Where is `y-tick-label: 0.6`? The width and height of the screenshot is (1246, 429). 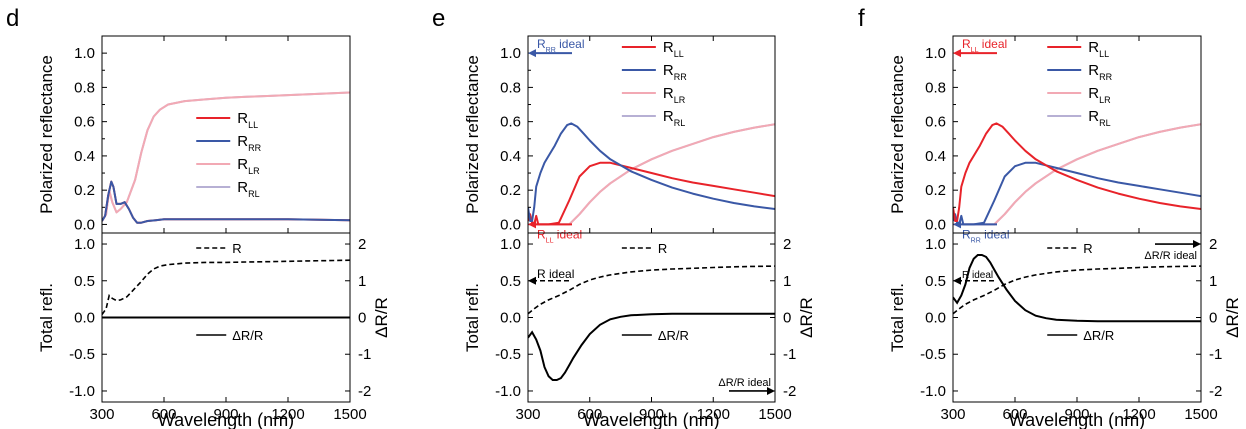 y-tick-label: 0.6 is located at coordinates (510, 122).